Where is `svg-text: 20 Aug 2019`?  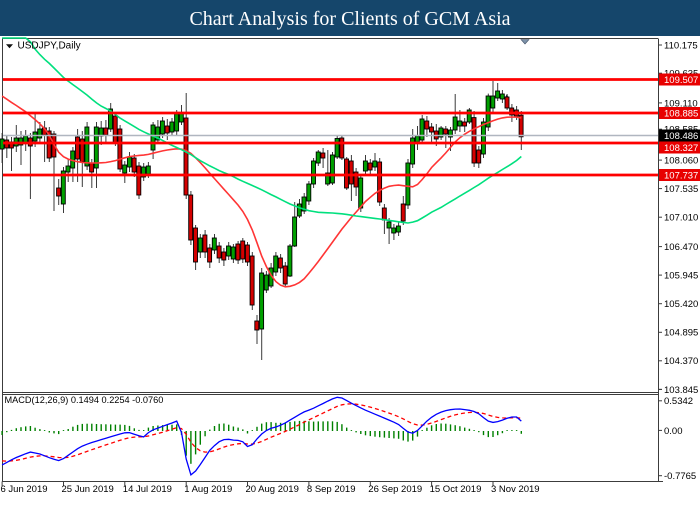 svg-text: 20 Aug 2019 is located at coordinates (272, 489).